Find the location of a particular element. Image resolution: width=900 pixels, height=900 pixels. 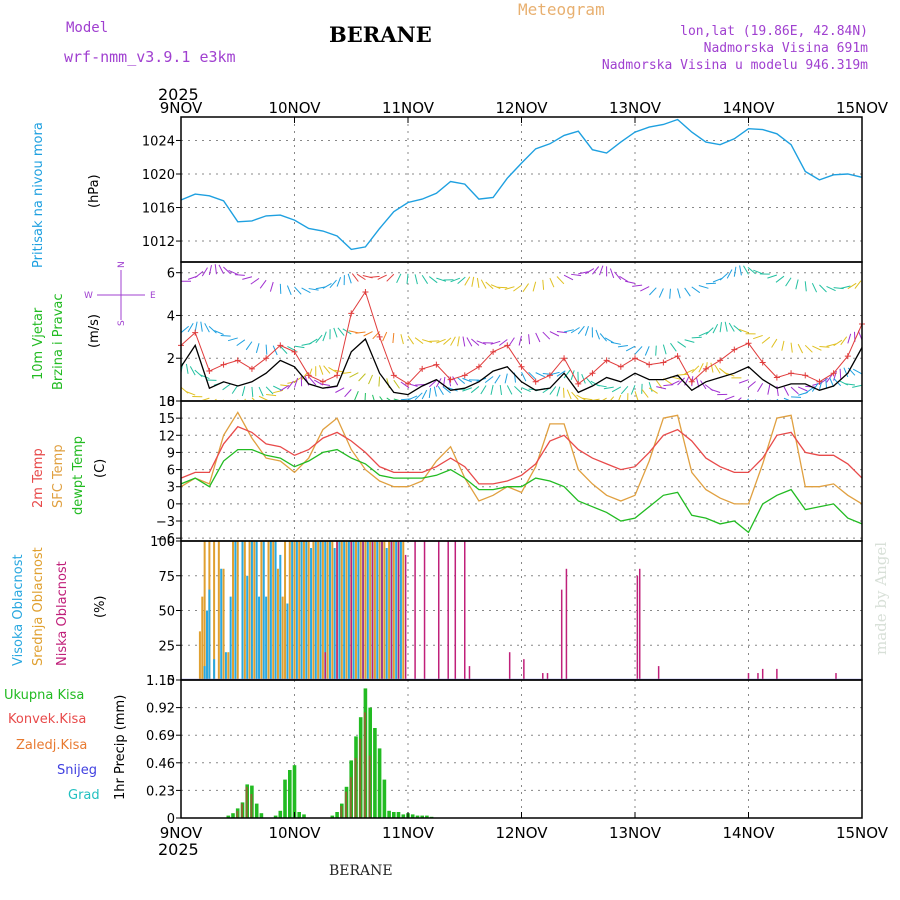

sfc-temp-line is located at coordinates (521, 458).